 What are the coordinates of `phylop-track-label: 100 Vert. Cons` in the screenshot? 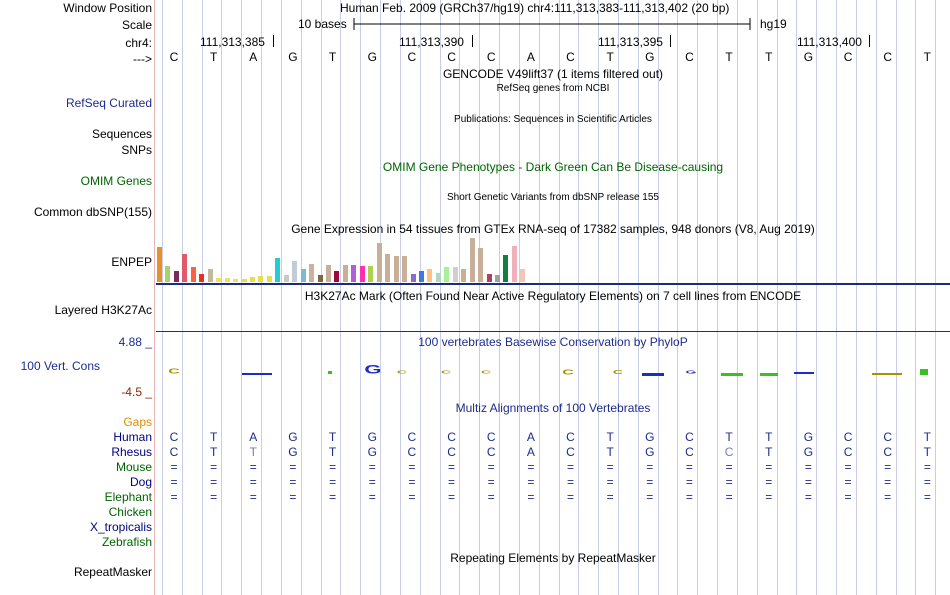 It's located at (60, 366).